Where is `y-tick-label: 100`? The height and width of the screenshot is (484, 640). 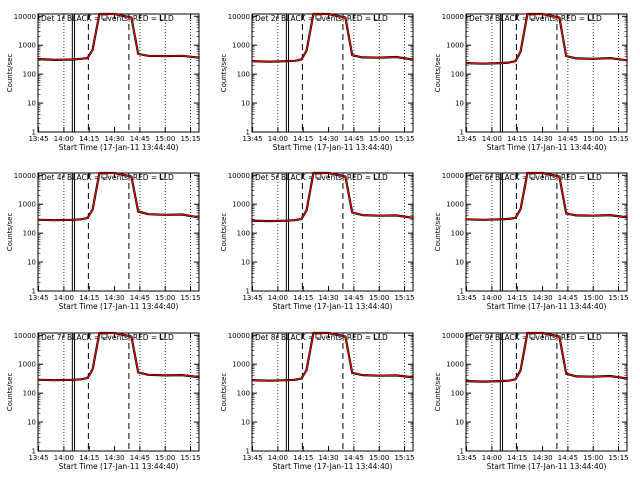
y-tick-label: 100 is located at coordinates (243, 234).